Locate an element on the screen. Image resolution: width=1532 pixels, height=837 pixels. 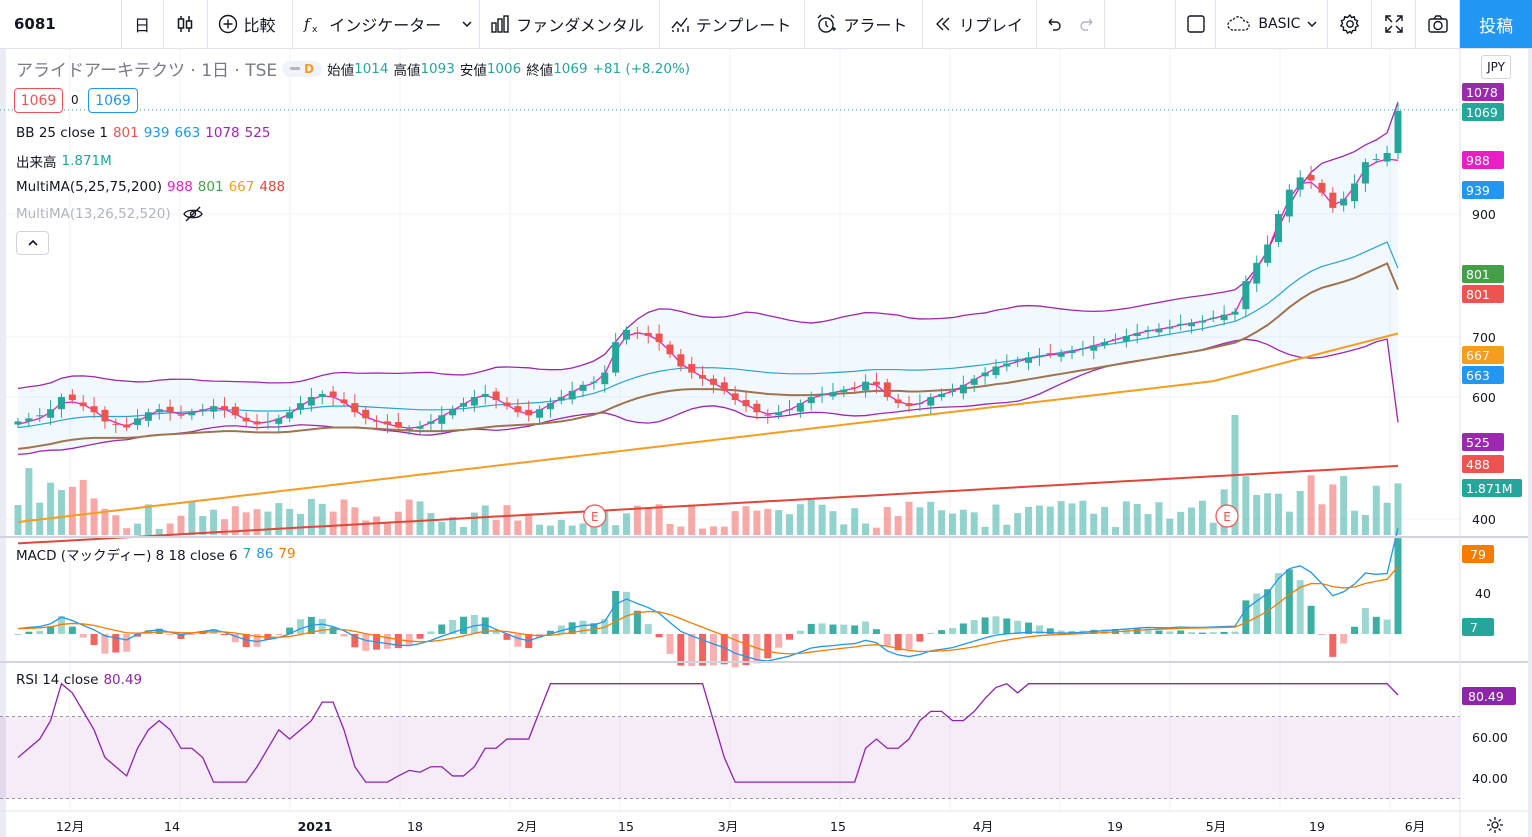
fundamentals-button: ファンダメンタル is located at coordinates (570, 24).